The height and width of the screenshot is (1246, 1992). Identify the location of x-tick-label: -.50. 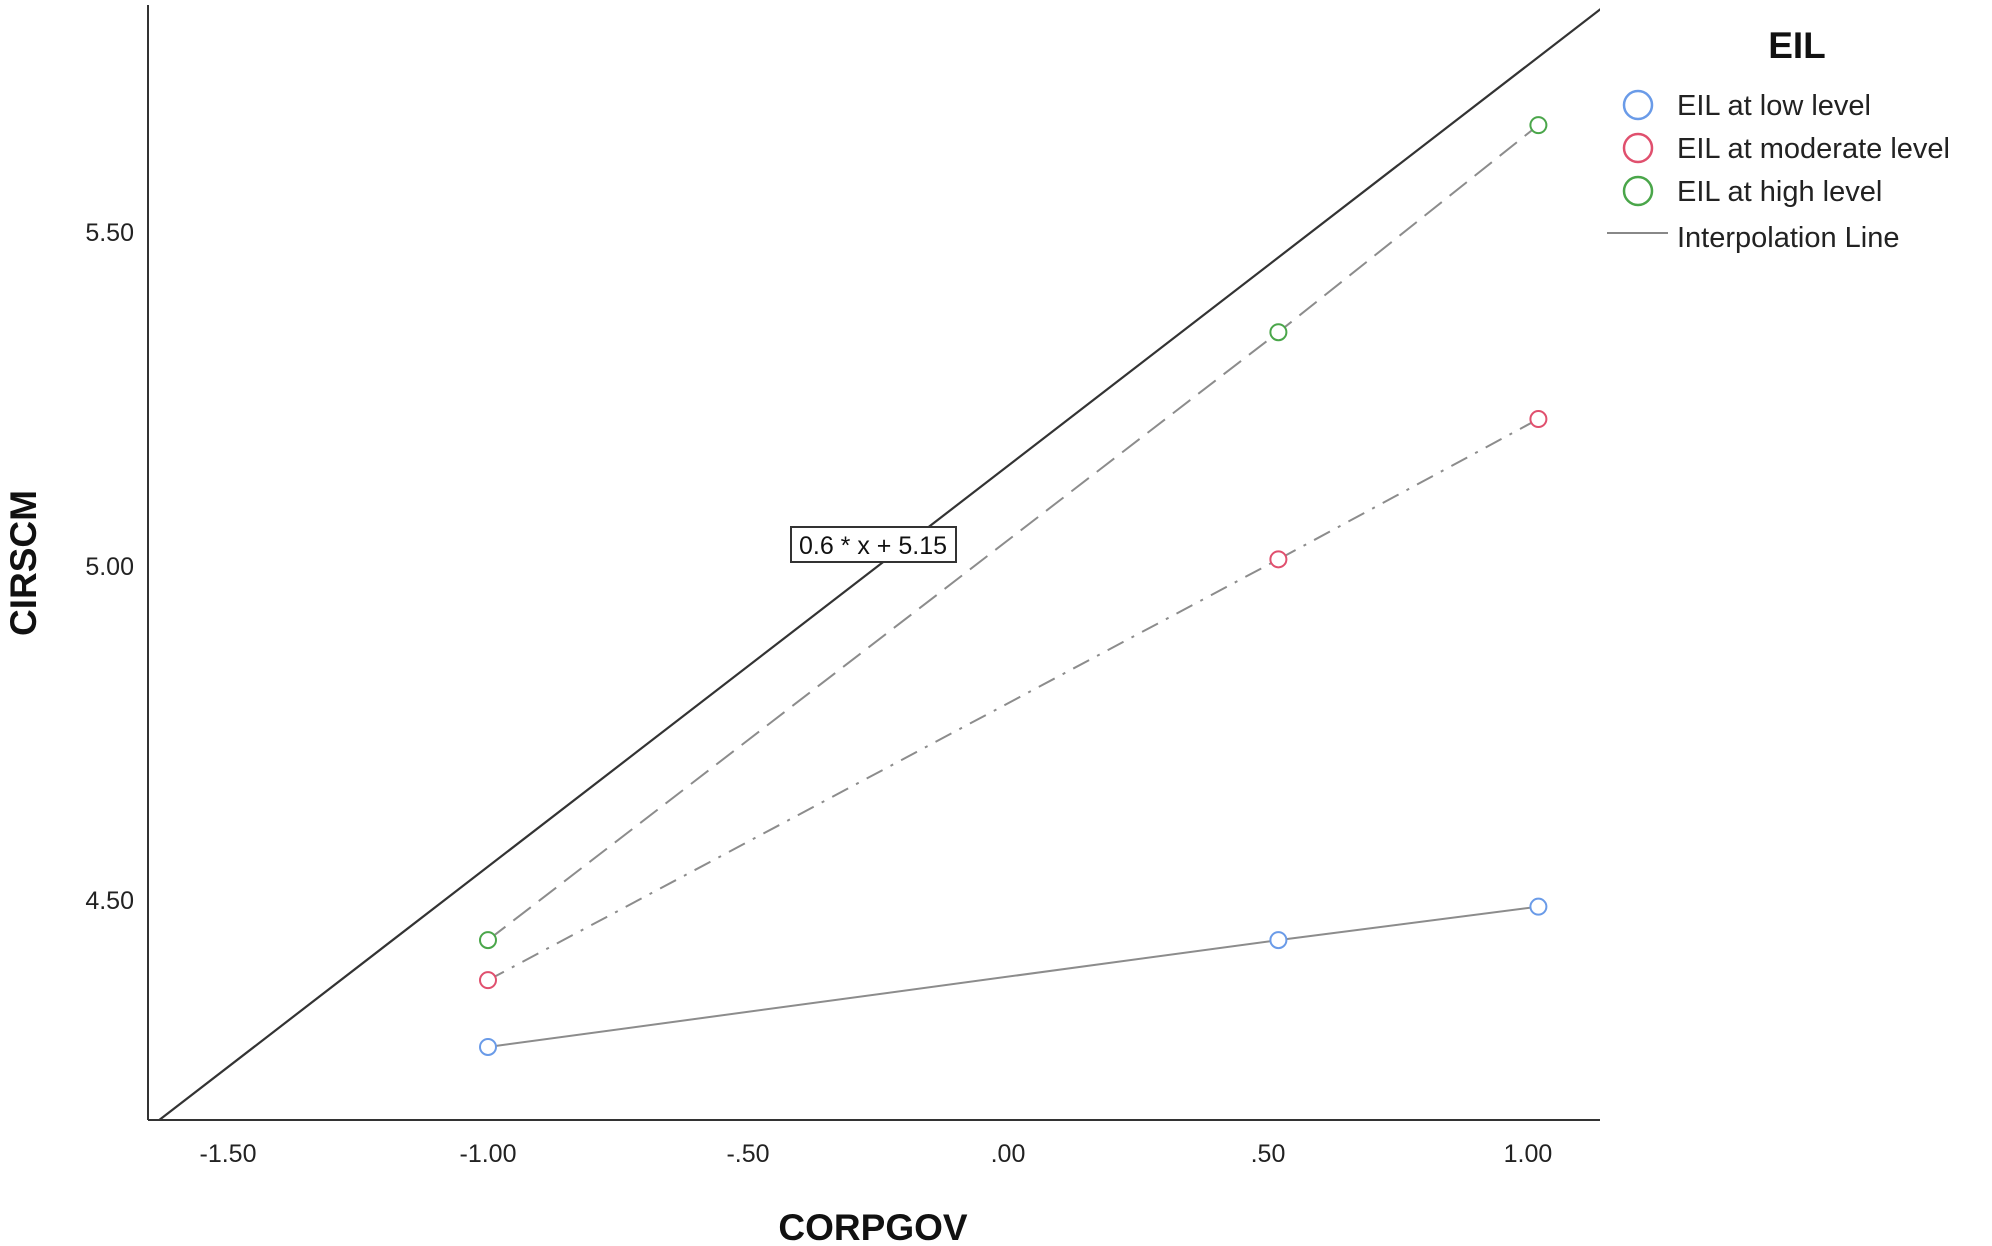
(747, 1154).